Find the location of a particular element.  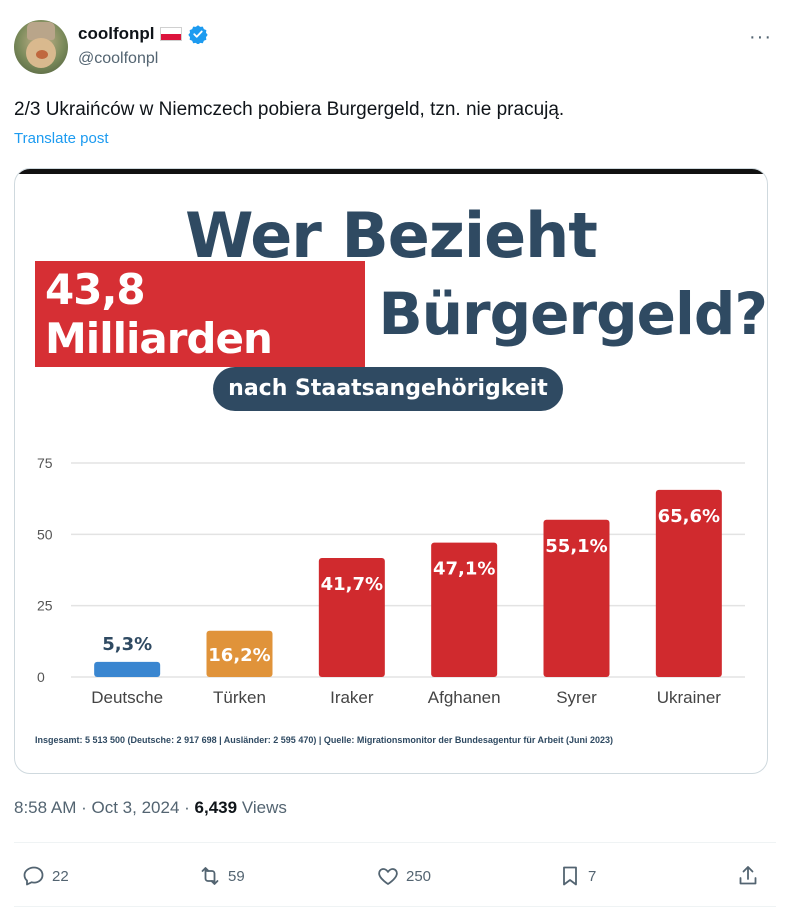

x-tick-label: Ukrainer is located at coordinates (689, 697).